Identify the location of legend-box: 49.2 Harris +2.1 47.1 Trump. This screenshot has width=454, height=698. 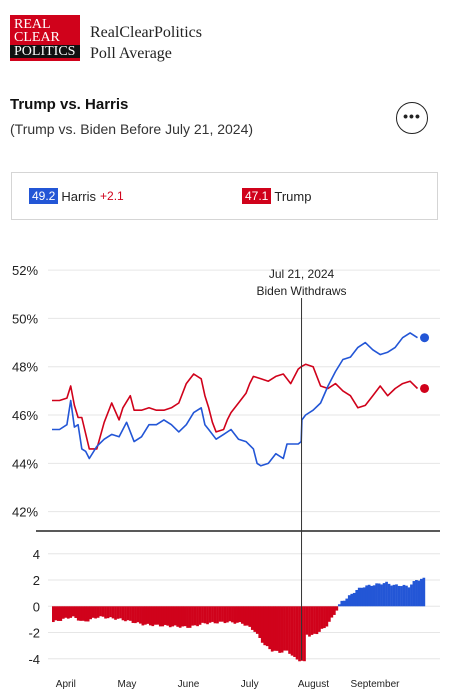
(224, 196).